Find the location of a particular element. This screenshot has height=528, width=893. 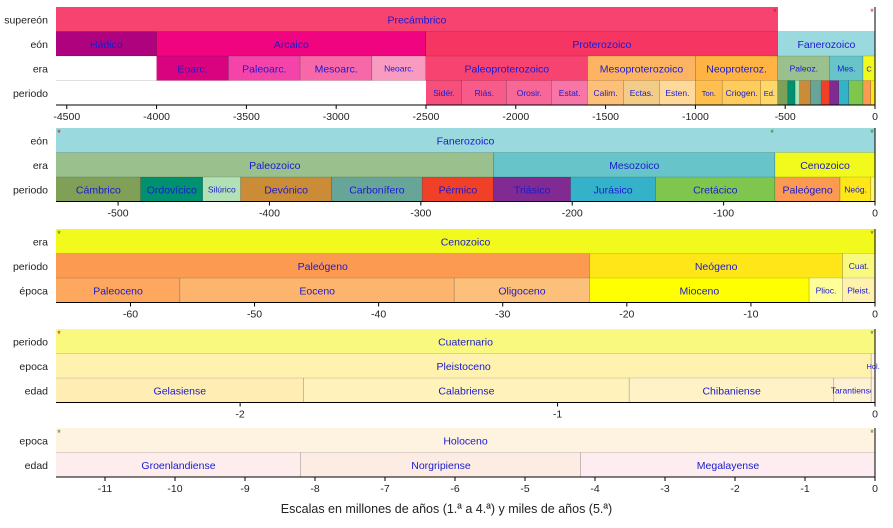

axis-tick-label: -20 is located at coordinates (626, 315).